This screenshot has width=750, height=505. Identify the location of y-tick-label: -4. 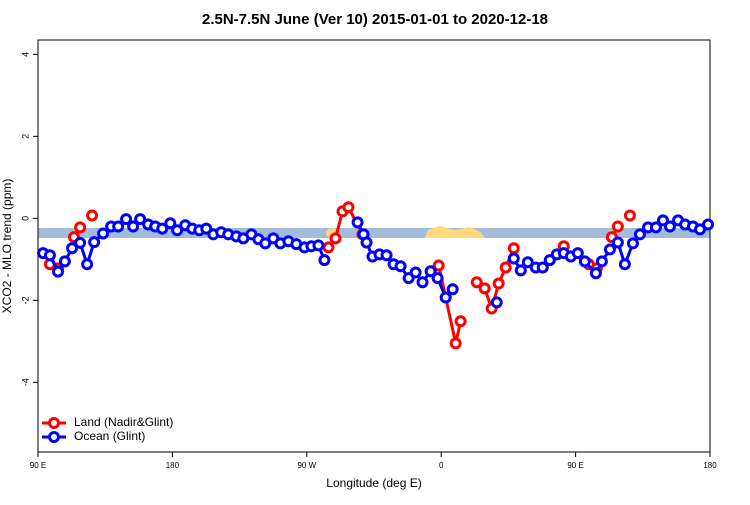
(25, 382).